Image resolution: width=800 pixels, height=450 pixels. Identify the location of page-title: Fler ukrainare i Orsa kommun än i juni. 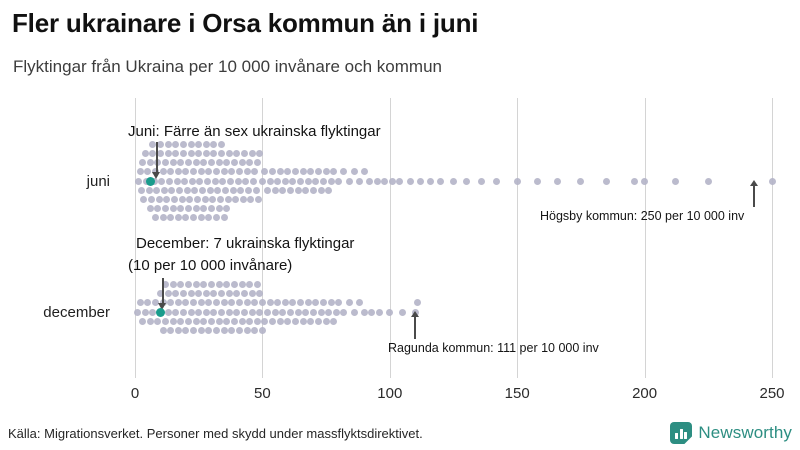
(245, 23).